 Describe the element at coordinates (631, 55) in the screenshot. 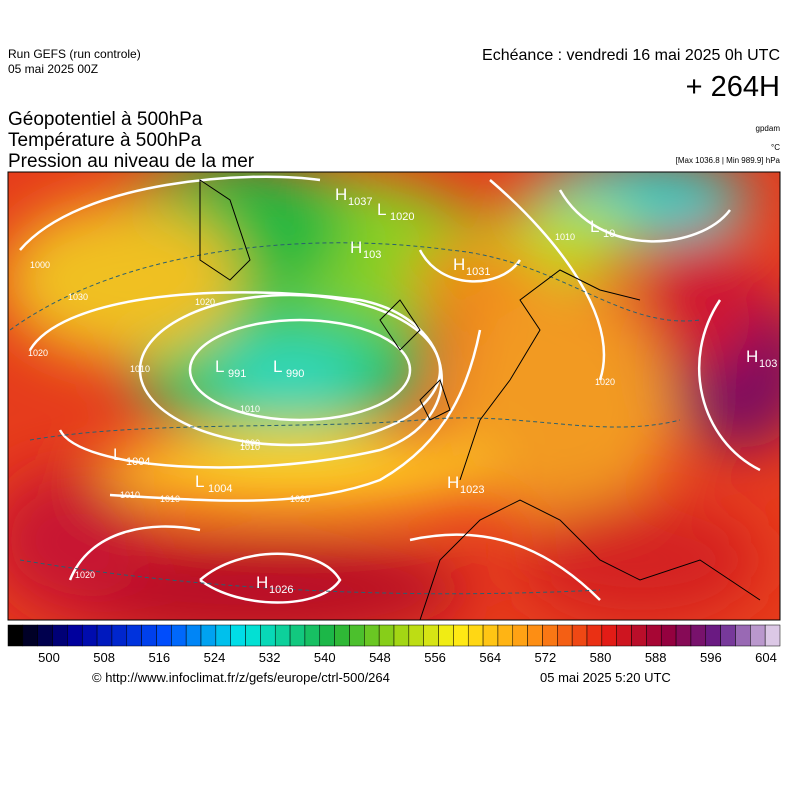

I see `echeance: Echéance : vendredi 16 mai 2025 0h UTC` at that location.